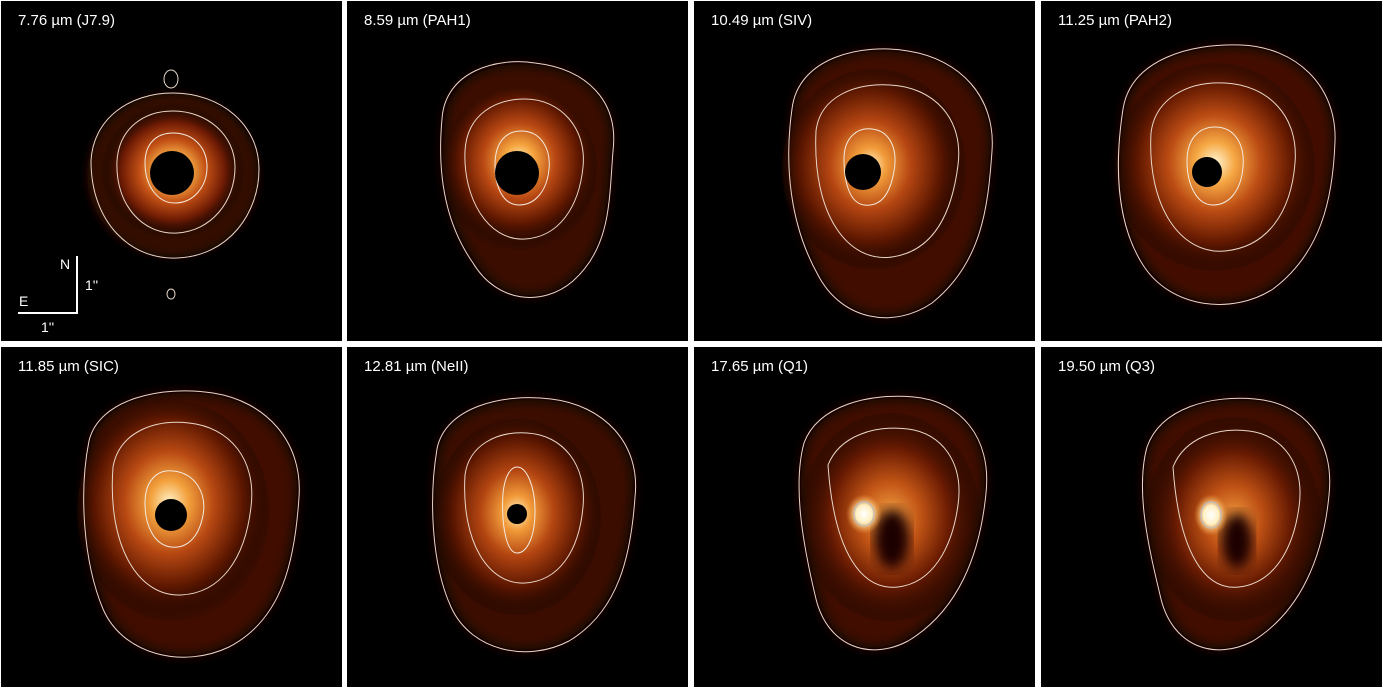  I want to click on panel-label: 7.76 µm (J7.9), so click(67, 20).